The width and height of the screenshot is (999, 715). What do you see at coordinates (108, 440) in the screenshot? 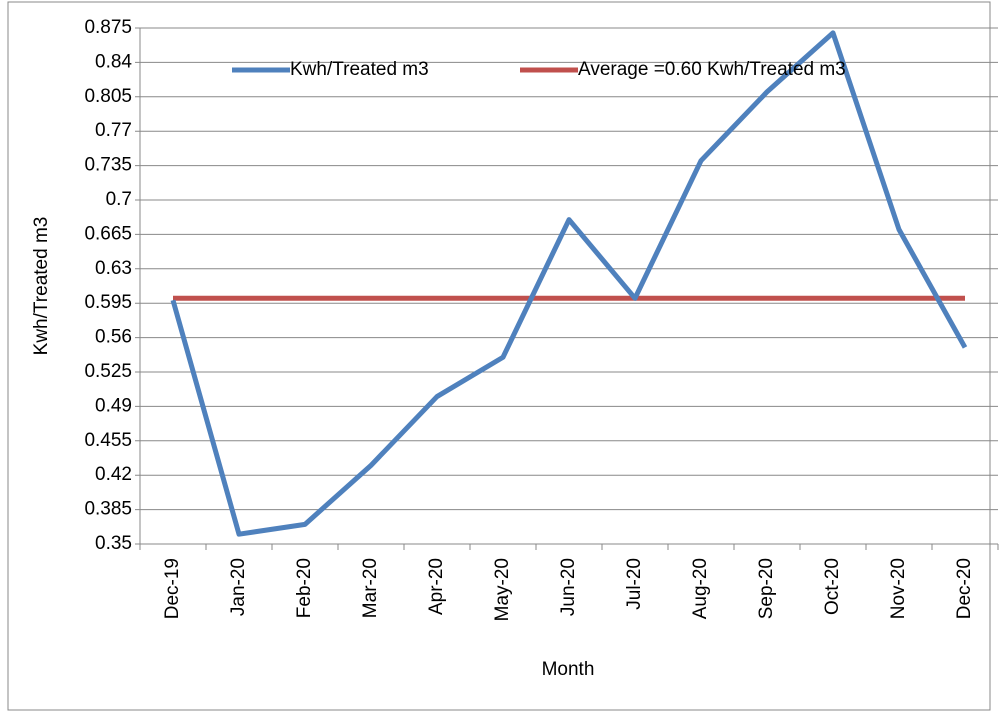
I see `y-tick-label: 0.455` at bounding box center [108, 440].